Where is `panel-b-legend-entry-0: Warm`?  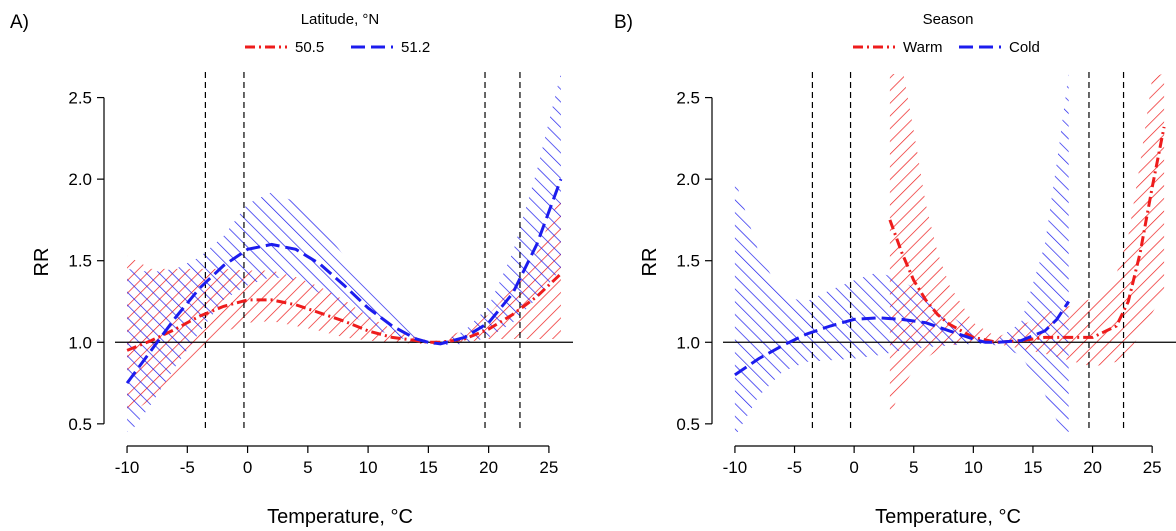
panel-b-legend-entry-0: Warm is located at coordinates (922, 47).